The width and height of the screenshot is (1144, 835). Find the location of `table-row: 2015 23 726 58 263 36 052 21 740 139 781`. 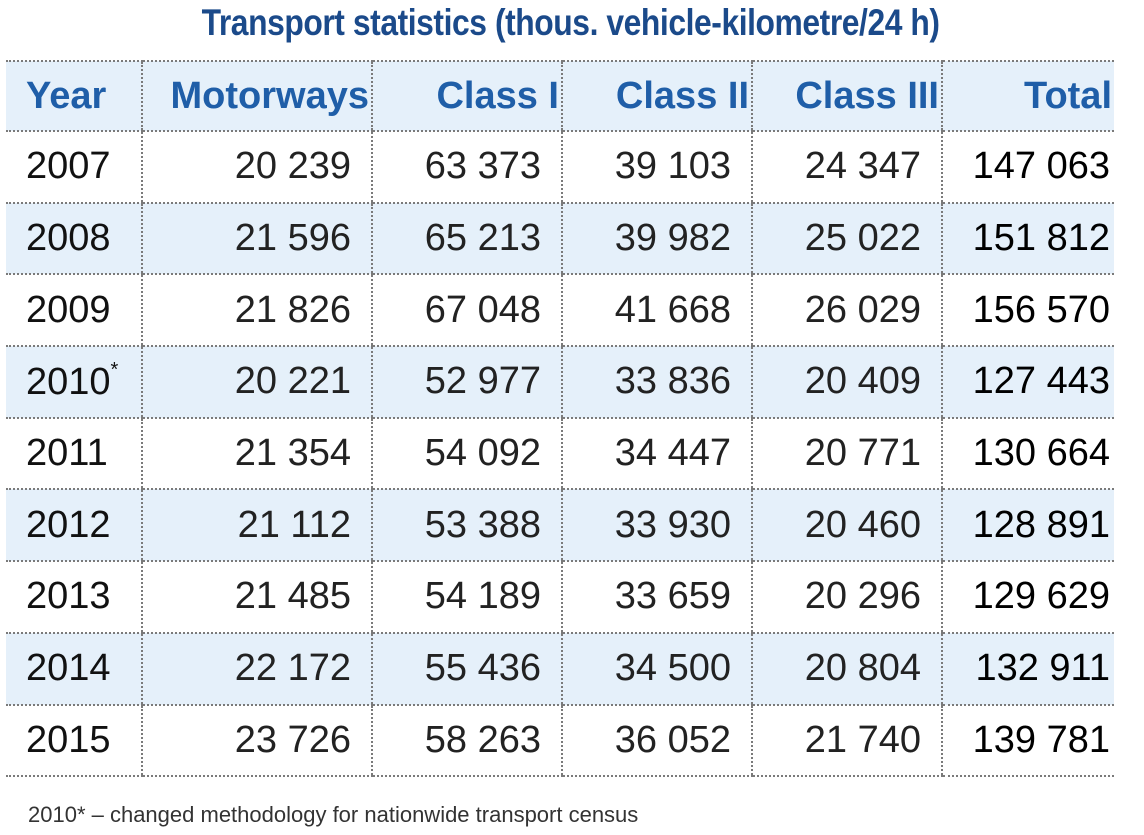

table-row: 2015 23 726 58 263 36 052 21 740 139 781 is located at coordinates (560, 740).